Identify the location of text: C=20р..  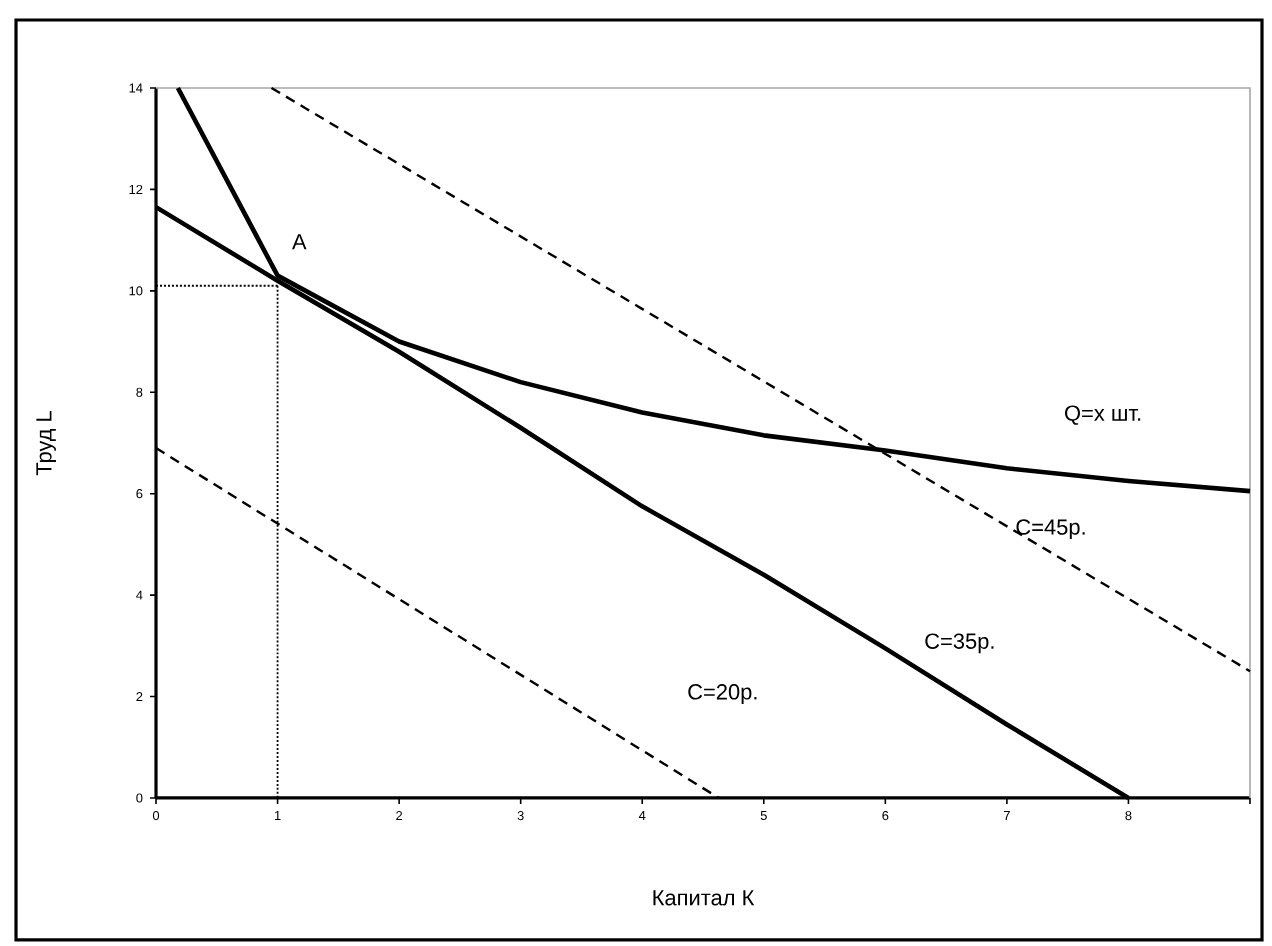
(722, 694).